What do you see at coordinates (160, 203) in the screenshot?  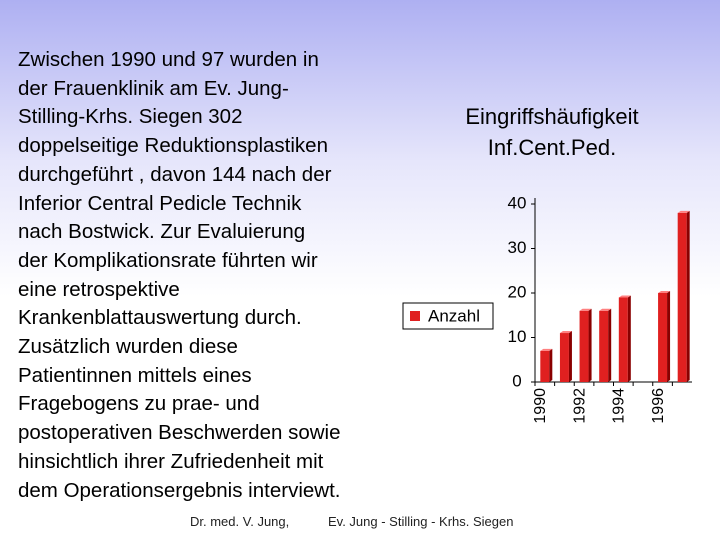 I see `paragraph-line: Inferior Central Pedicle Technik` at bounding box center [160, 203].